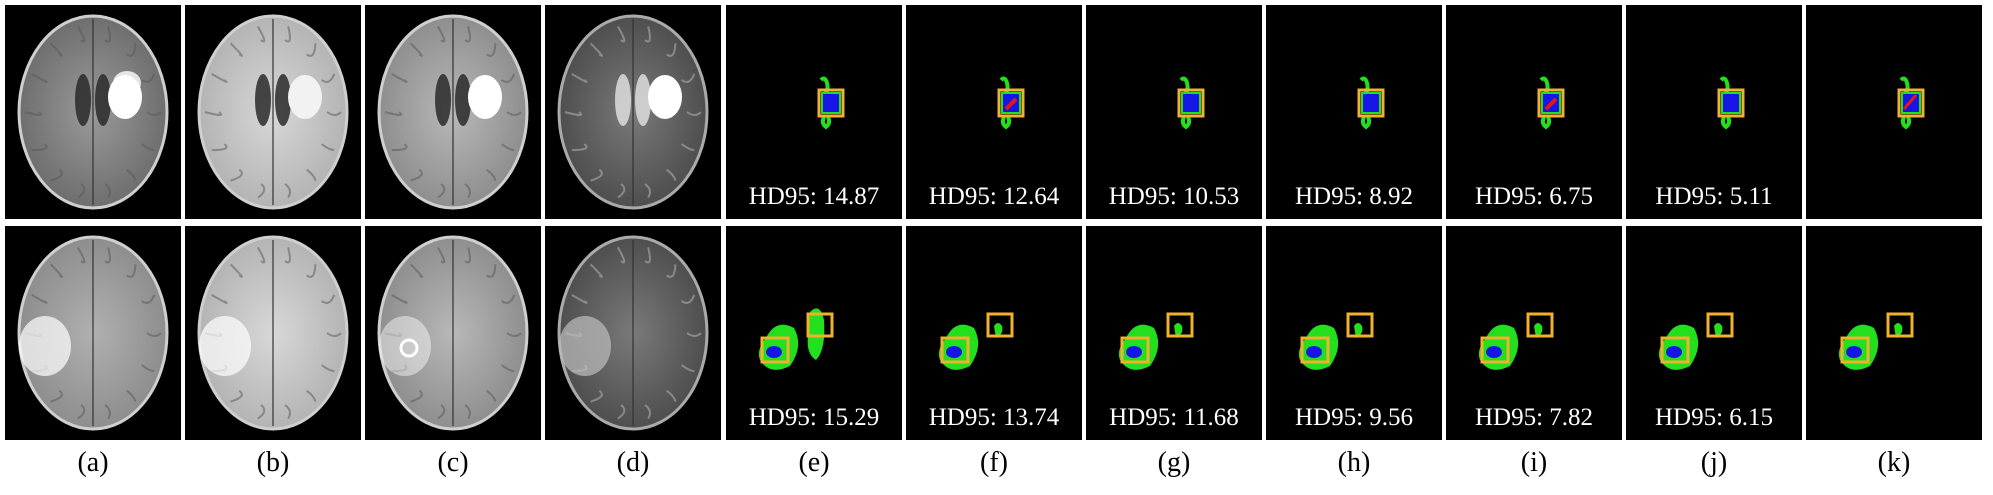 The height and width of the screenshot is (495, 1993). Describe the element at coordinates (1174, 112) in the screenshot. I see `segmentation-panel-g-row1: HD95: 10.53` at that location.